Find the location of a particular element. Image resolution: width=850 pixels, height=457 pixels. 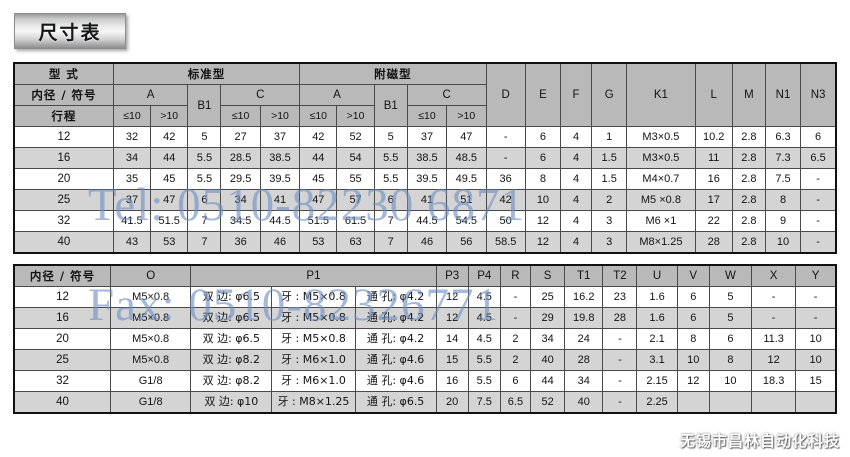

cell-L: 11 is located at coordinates (713, 158).